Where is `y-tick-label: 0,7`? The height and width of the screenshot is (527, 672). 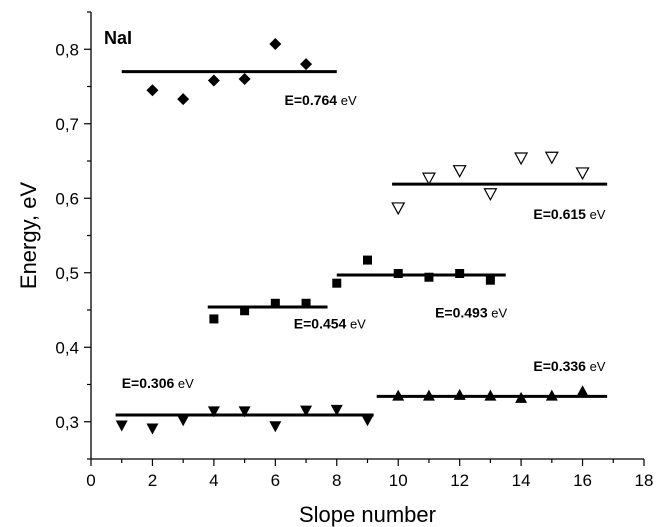
y-tick-label: 0,7 is located at coordinates (67, 124).